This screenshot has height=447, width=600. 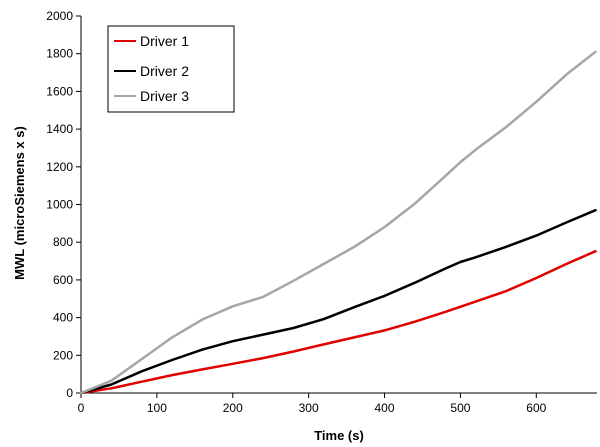 What do you see at coordinates (536, 408) in the screenshot?
I see `x-tick-label: 600` at bounding box center [536, 408].